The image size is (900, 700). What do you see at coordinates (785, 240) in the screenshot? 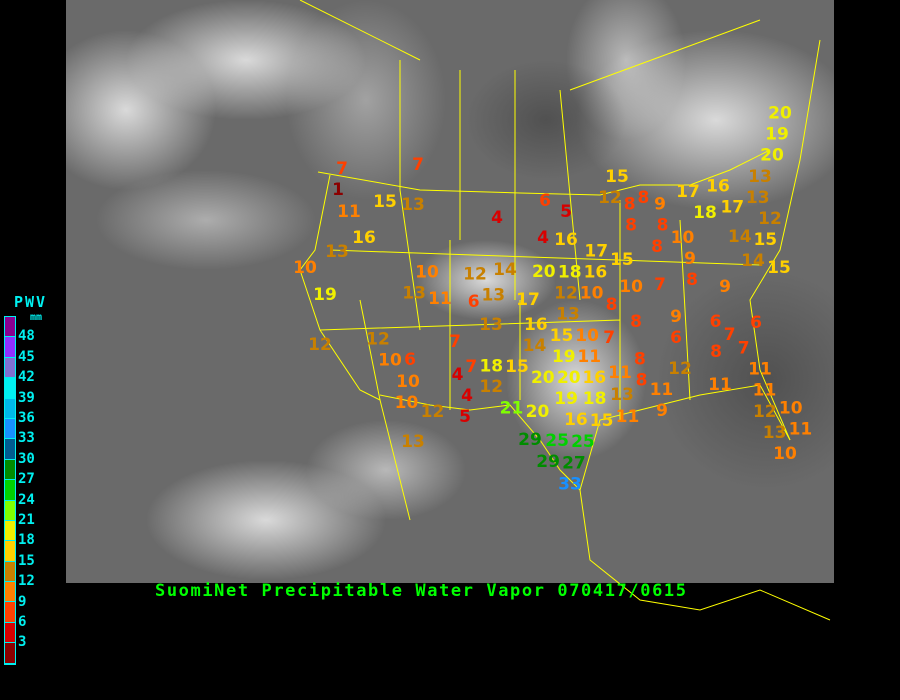
I see `east-coast` at bounding box center [785, 240].